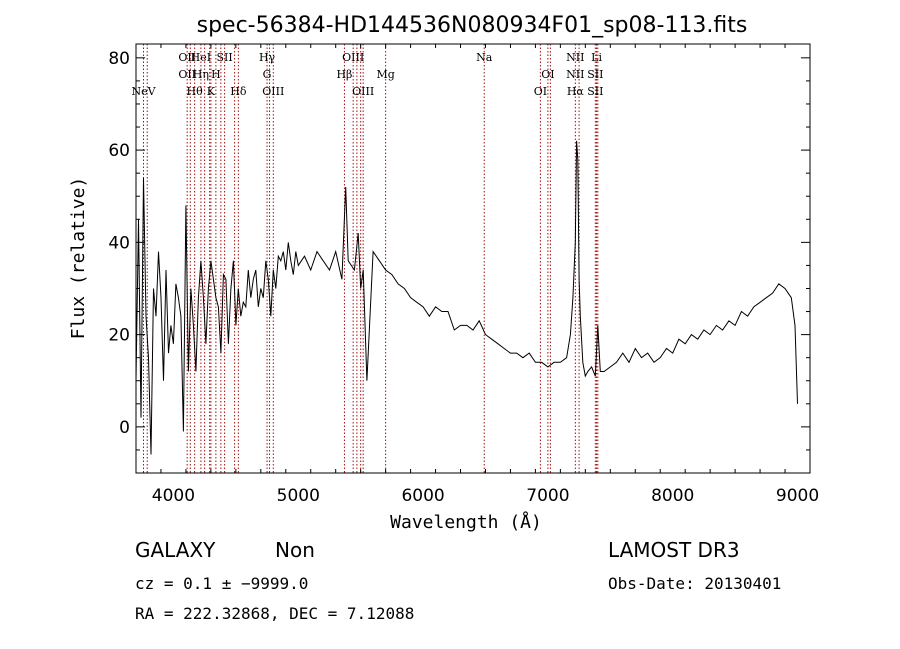 The width and height of the screenshot is (900, 649). I want to click on line-marker-label: Hθ, so click(195, 91).